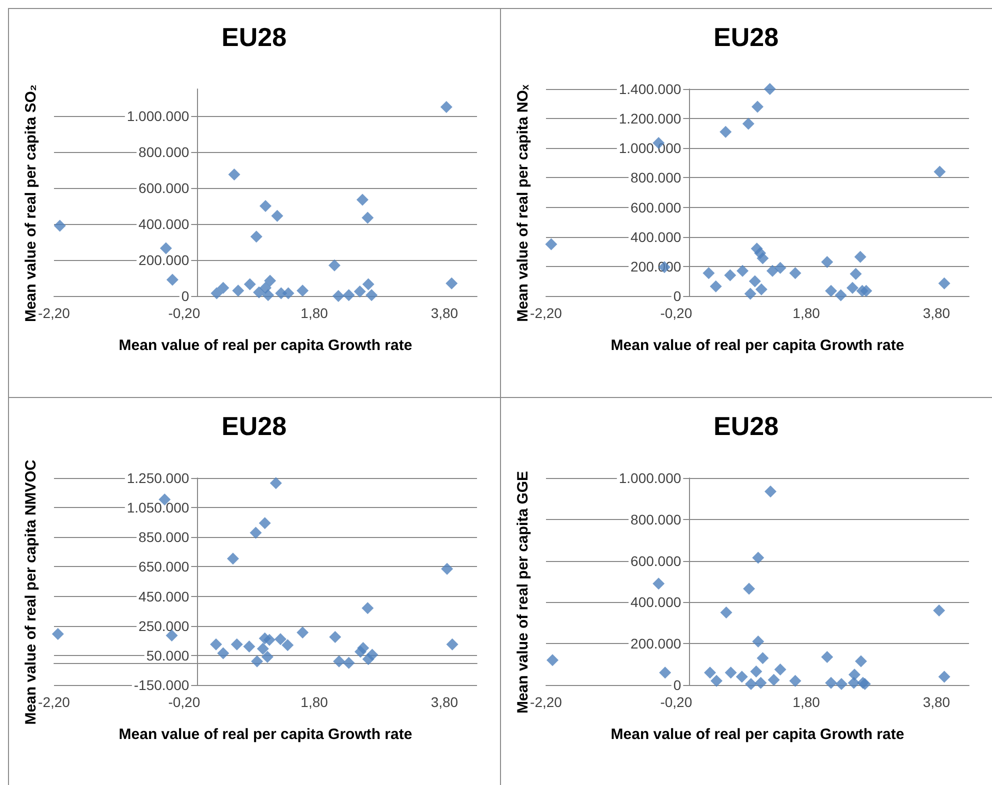 Image resolution: width=992 pixels, height=785 pixels. What do you see at coordinates (523, 203) in the screenshot?
I see `y-axis-title: Mean value of real per capita NOₓ` at bounding box center [523, 203].